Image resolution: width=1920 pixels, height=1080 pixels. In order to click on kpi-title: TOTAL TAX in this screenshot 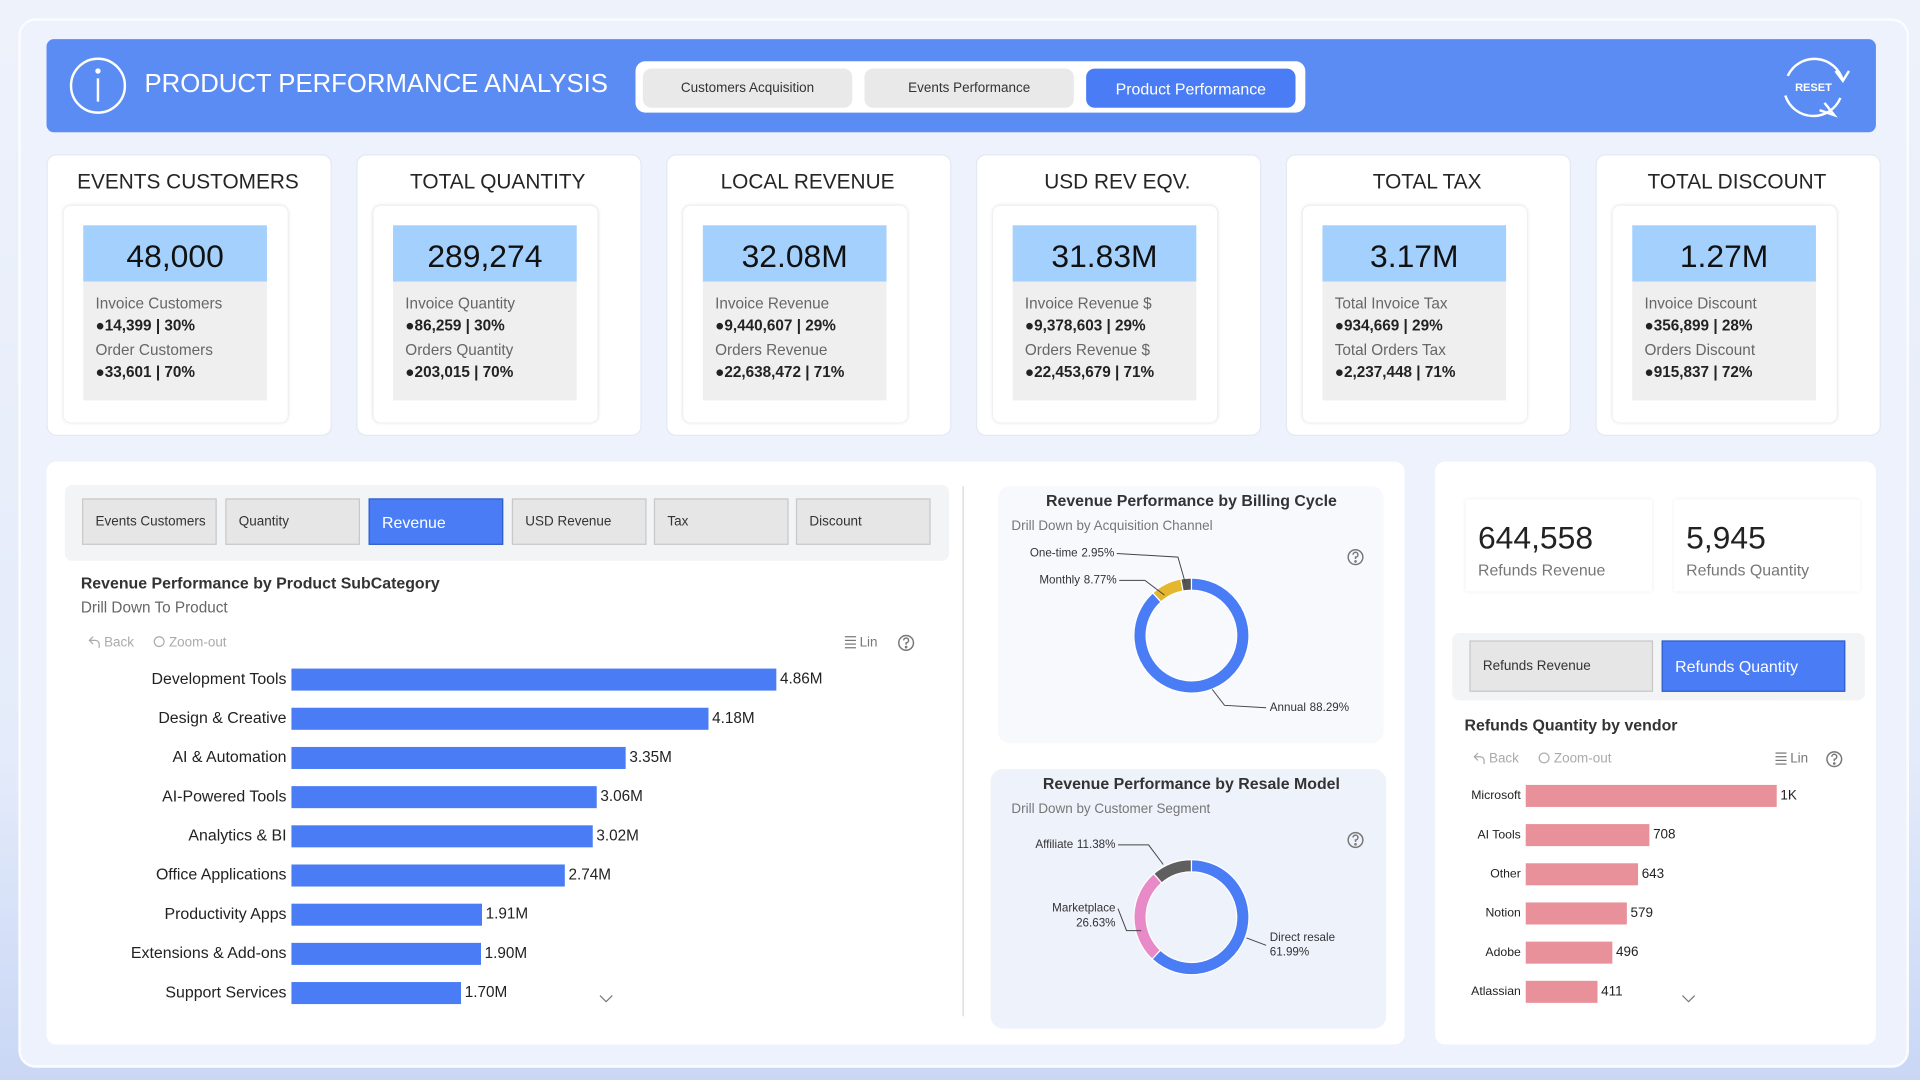, I will do `click(1427, 182)`.